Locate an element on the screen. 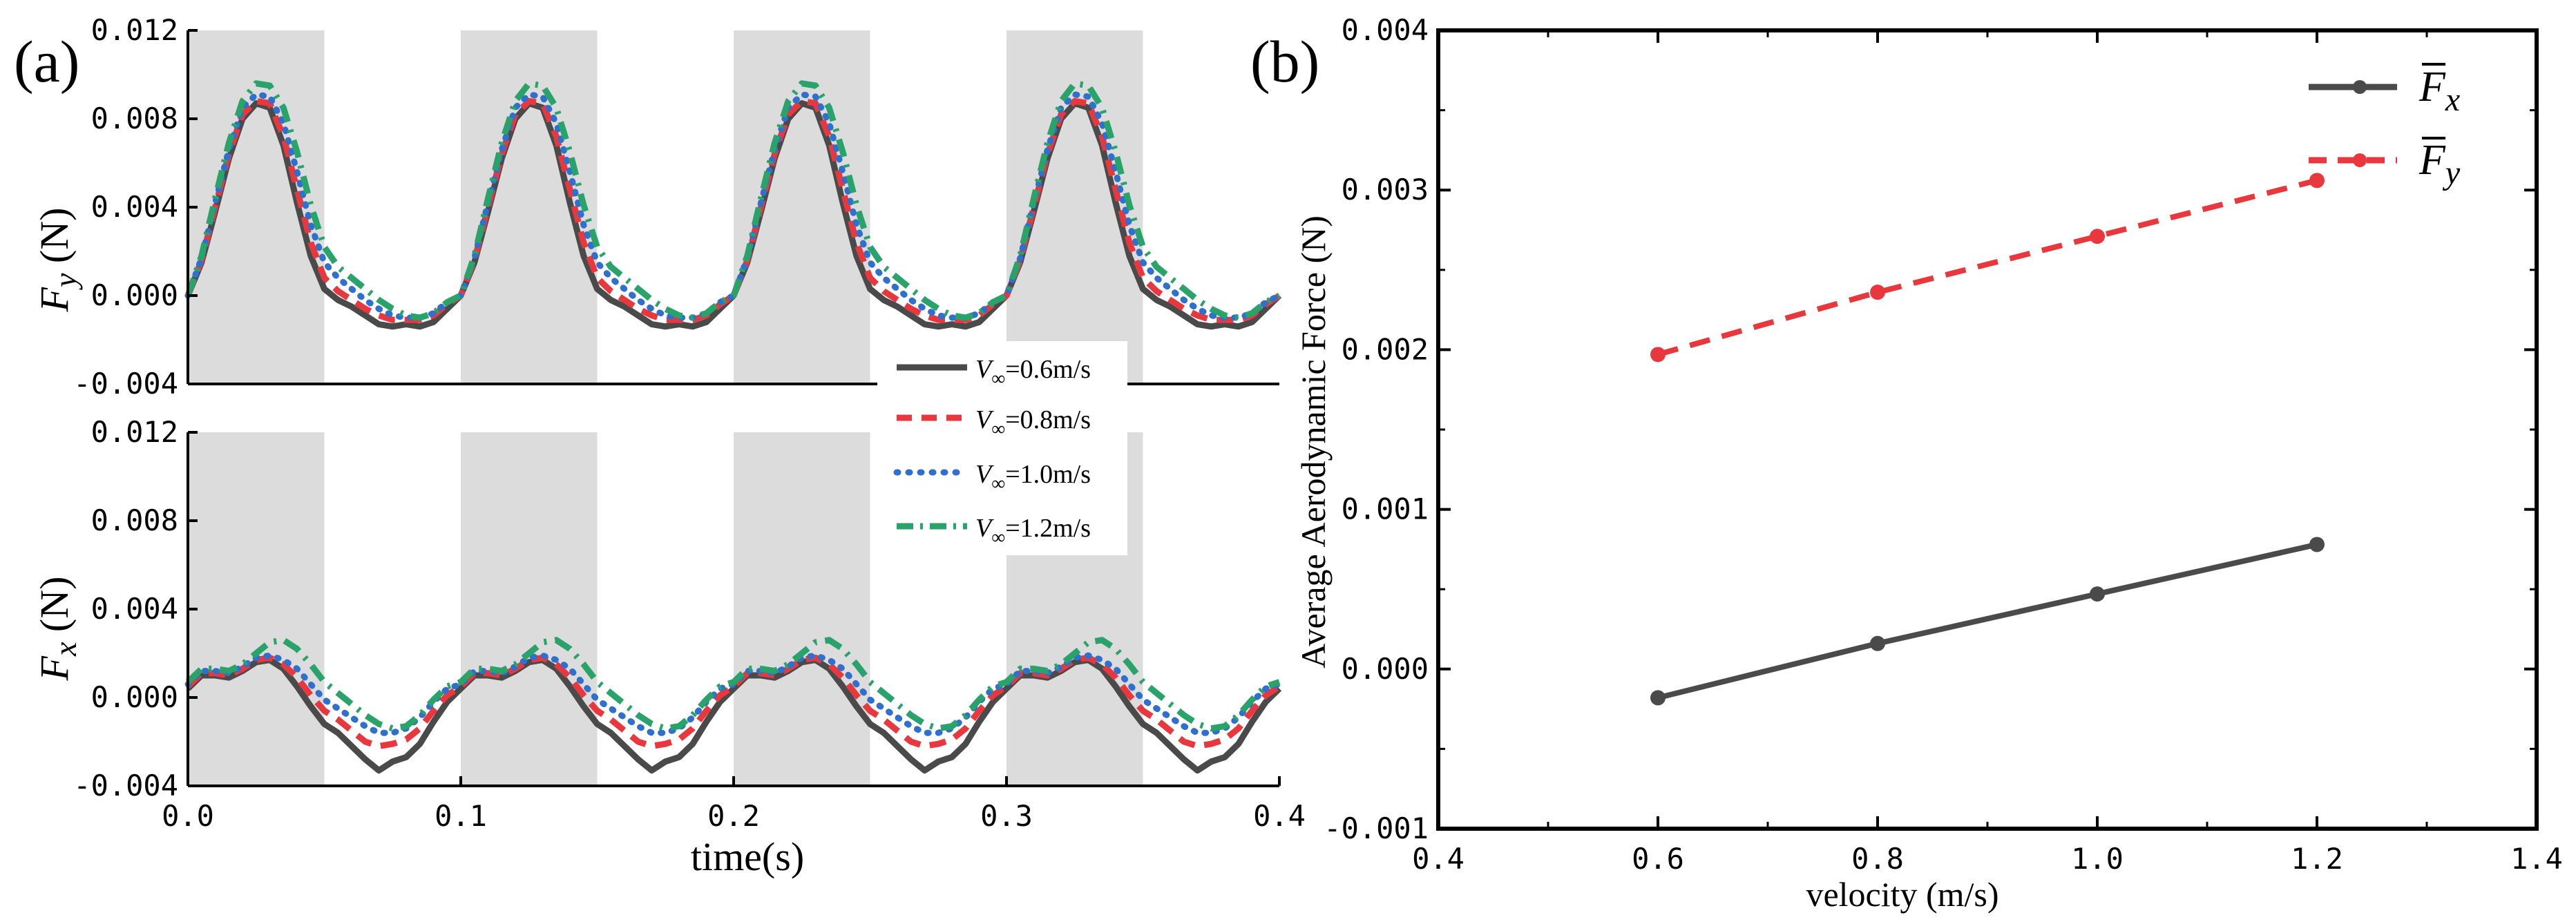  legend-a-entry-1: V∞=0.6m/s is located at coordinates (994, 372).